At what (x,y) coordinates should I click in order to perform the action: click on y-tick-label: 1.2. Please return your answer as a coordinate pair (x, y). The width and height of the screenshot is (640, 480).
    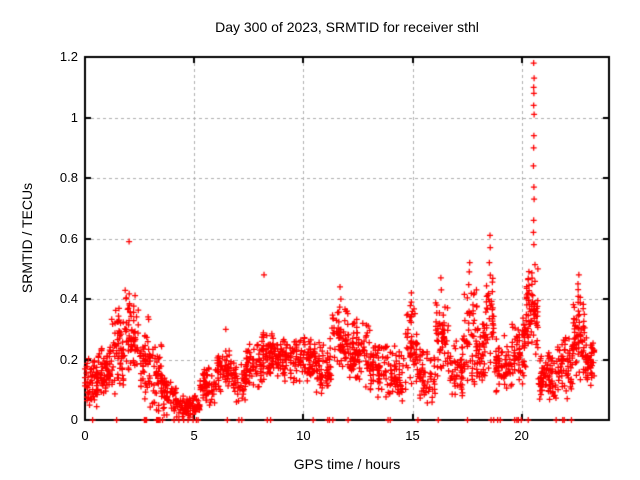
    Looking at the image, I should click on (68, 56).